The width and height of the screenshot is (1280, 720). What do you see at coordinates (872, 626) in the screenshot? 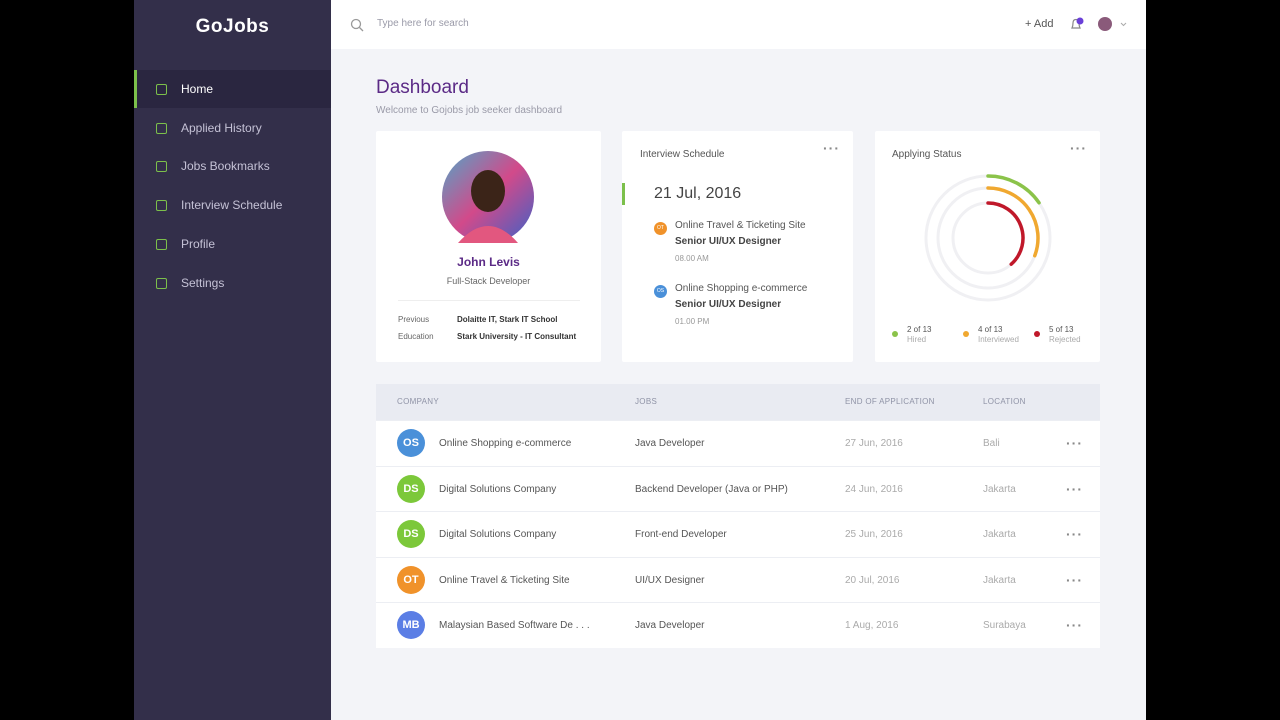
I see `end-date: 1 Aug, 2016` at bounding box center [872, 626].